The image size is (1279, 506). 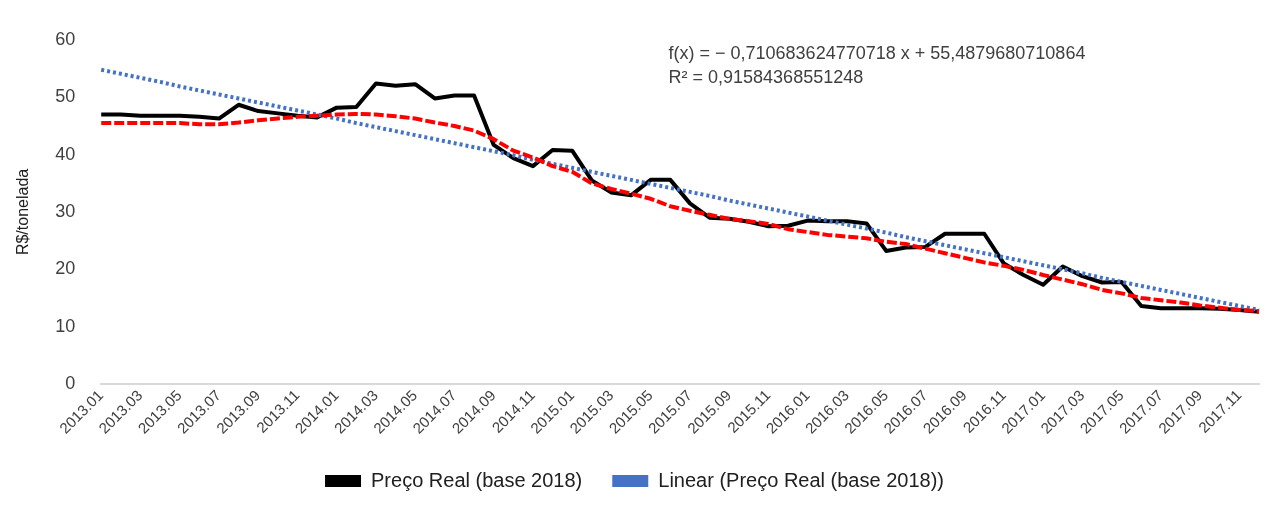 I want to click on y-tick-label: 40, so click(x=65, y=153).